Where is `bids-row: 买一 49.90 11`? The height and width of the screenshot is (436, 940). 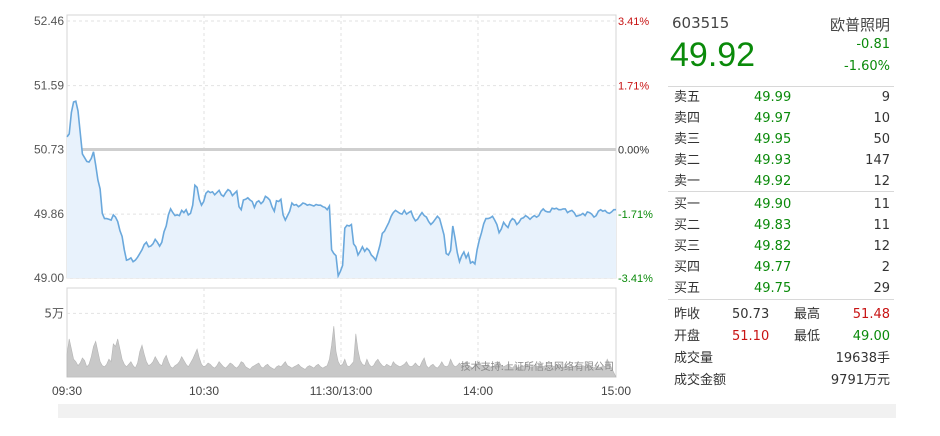 bids-row: 买一 49.90 11 is located at coordinates (781, 204).